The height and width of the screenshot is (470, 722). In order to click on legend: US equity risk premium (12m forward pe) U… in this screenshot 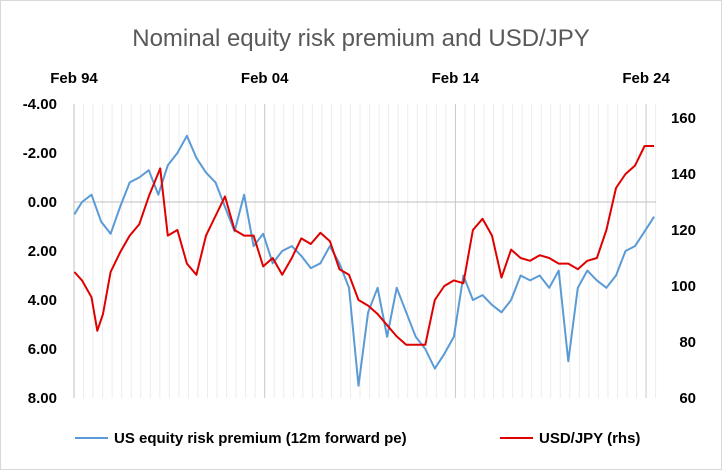, I will do `click(357, 438)`.